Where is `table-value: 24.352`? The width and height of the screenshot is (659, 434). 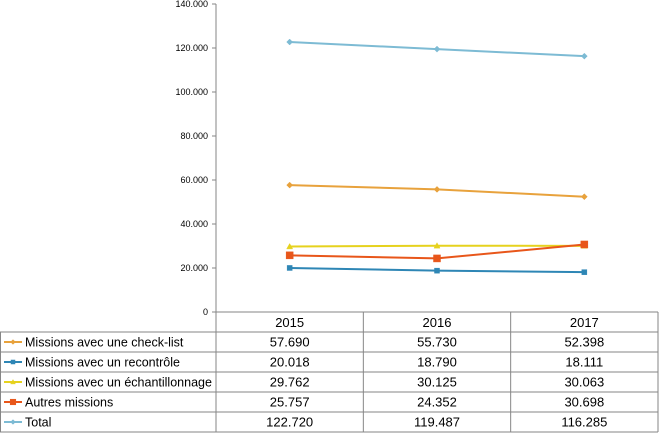
table-value: 24.352 is located at coordinates (437, 402).